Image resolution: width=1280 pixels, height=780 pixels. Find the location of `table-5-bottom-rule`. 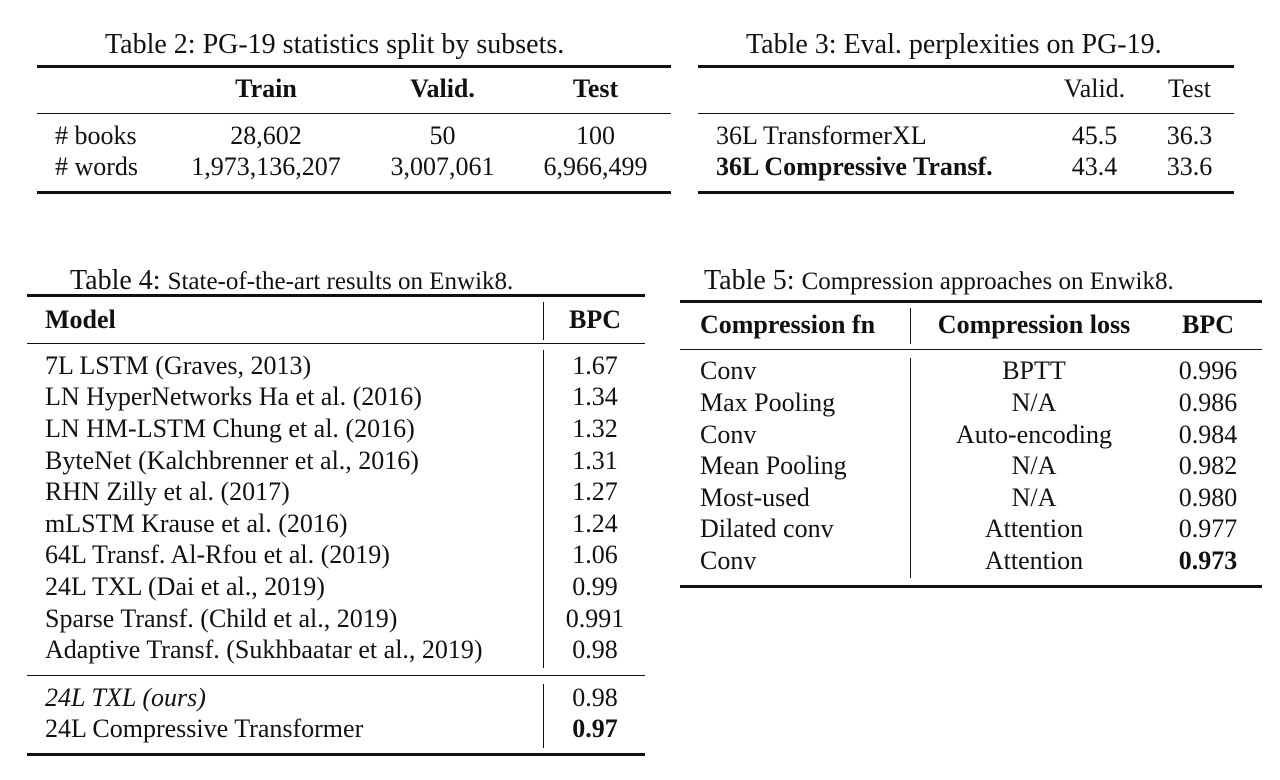

table-5-bottom-rule is located at coordinates (971, 586).